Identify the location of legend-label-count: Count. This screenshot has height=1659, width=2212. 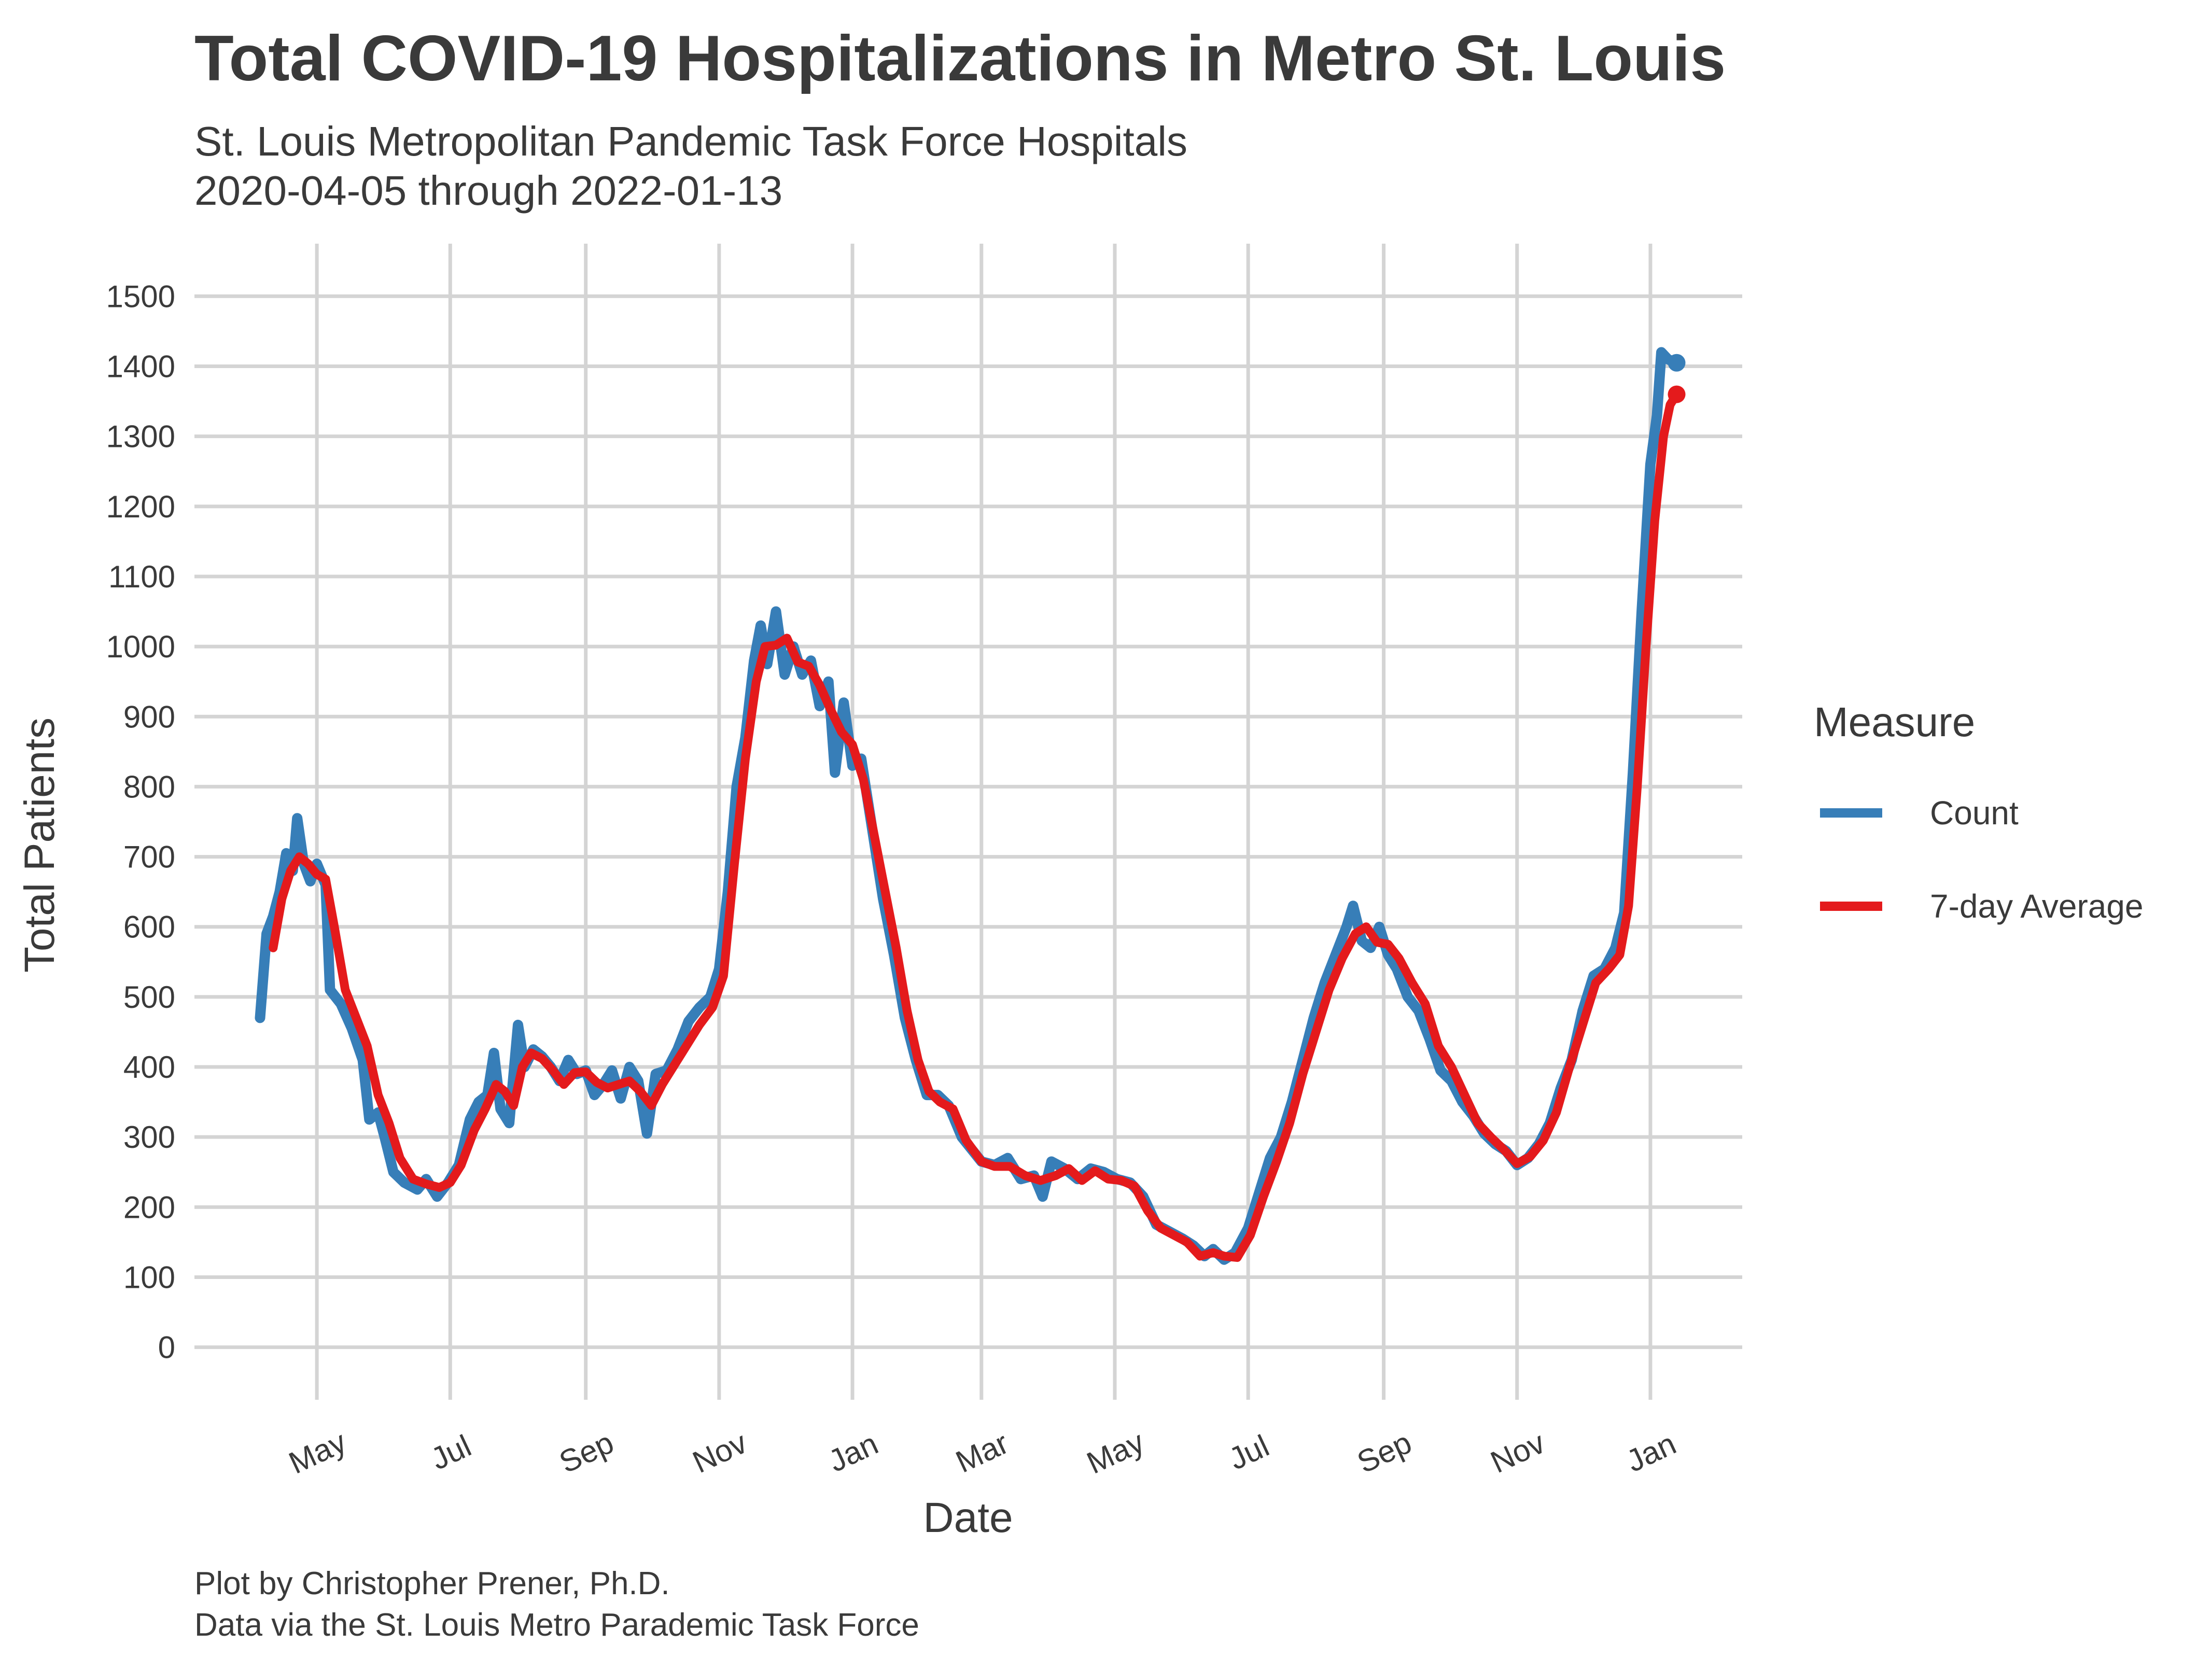
(1974, 813).